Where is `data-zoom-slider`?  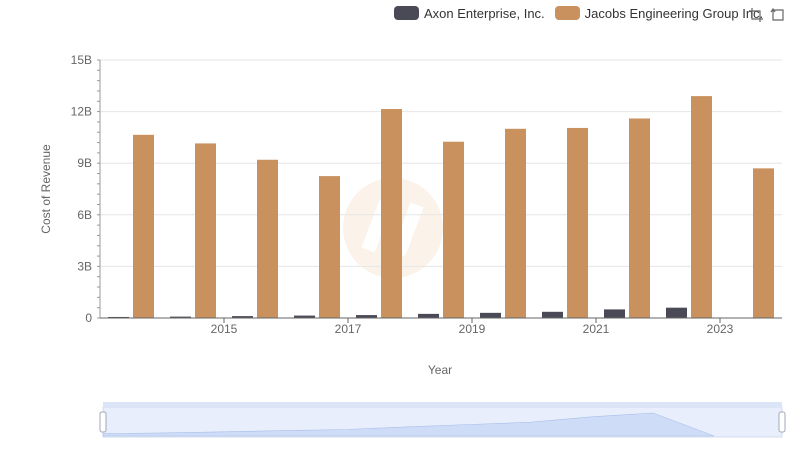
data-zoom-slider is located at coordinates (442, 420).